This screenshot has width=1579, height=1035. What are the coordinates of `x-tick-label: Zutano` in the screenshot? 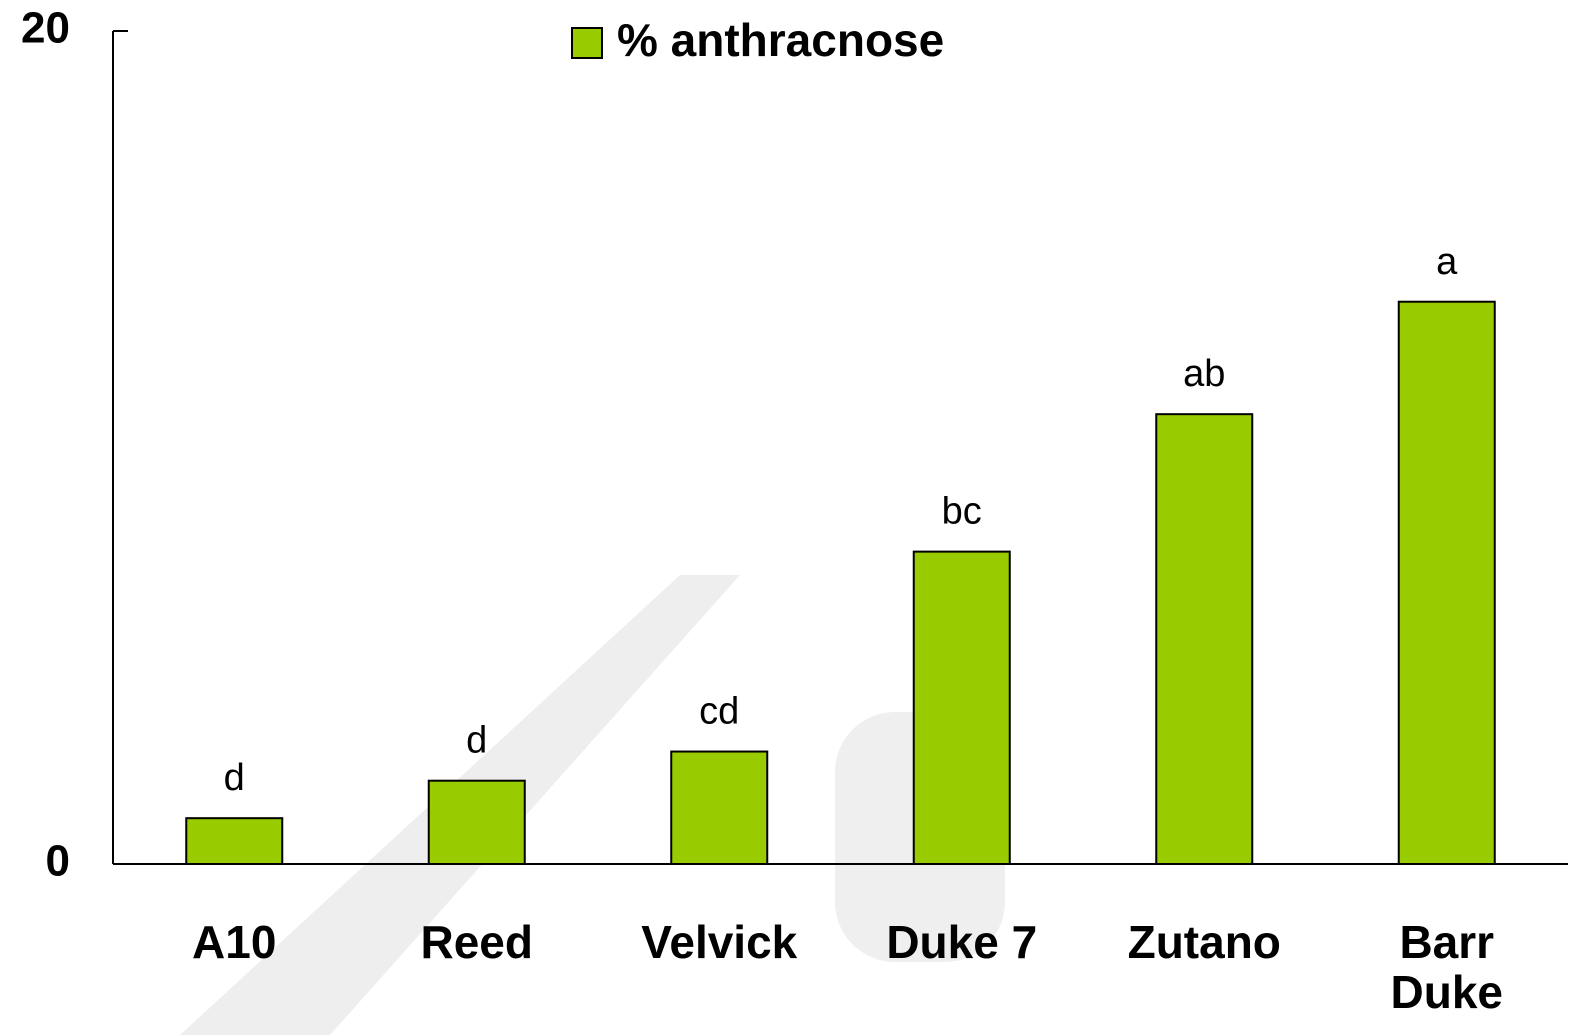 It's located at (1204, 942).